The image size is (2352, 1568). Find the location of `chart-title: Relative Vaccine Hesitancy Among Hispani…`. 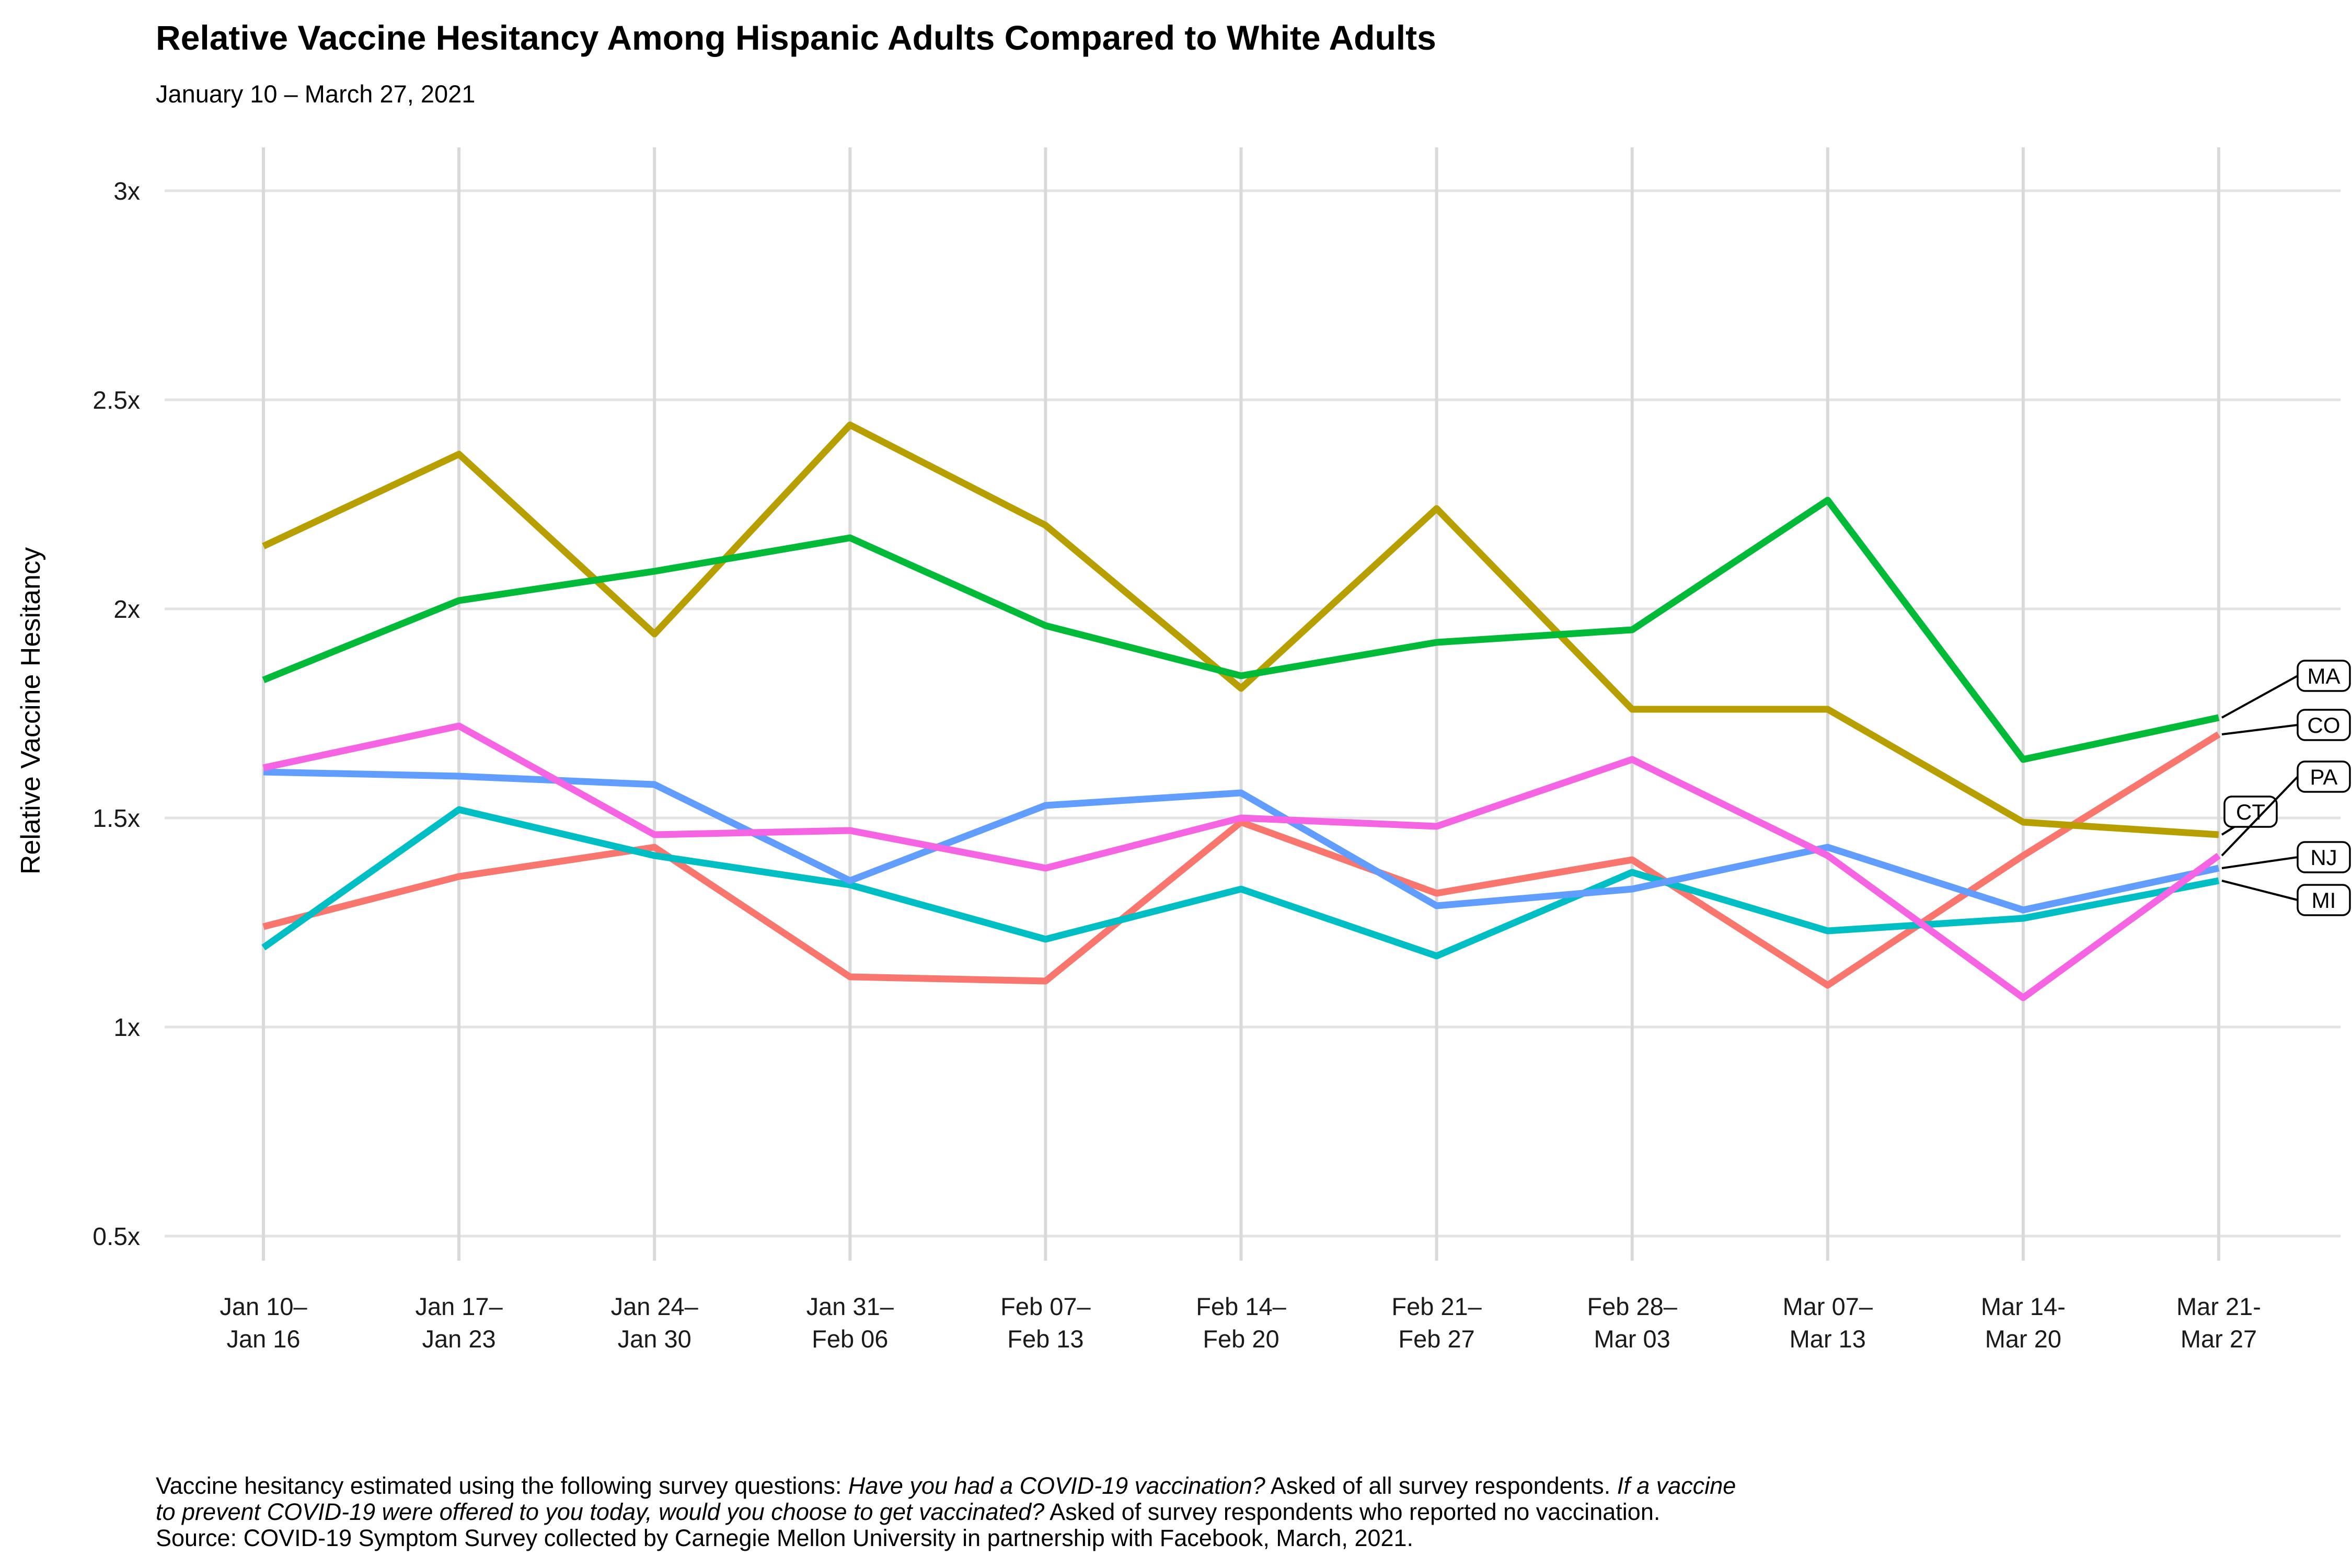

chart-title: Relative Vaccine Hesitancy Among Hispani… is located at coordinates (796, 37).